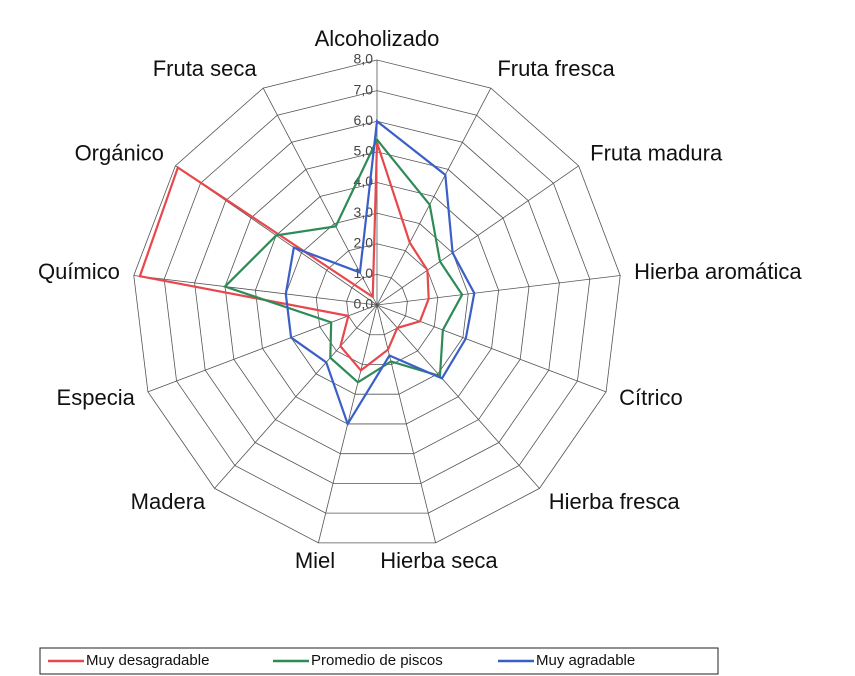 Image resolution: width=855 pixels, height=676 pixels. I want to click on category-label: Hierba fresca, so click(615, 501).